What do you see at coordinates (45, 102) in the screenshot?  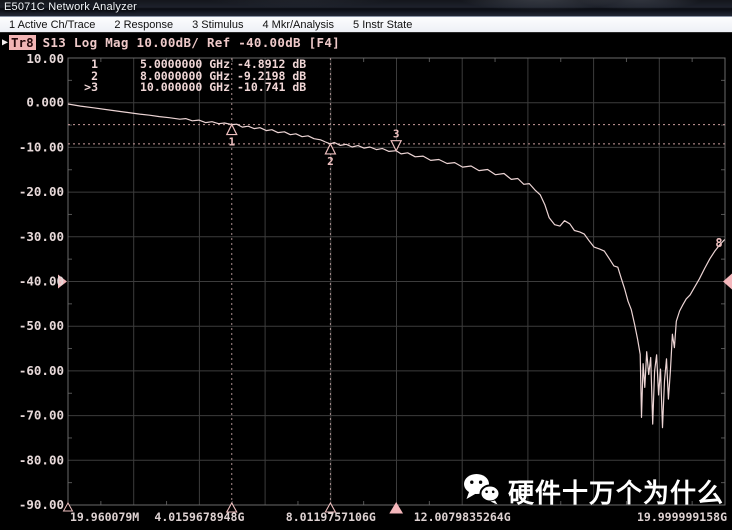 I see `y-axis-label: 0.000` at bounding box center [45, 102].